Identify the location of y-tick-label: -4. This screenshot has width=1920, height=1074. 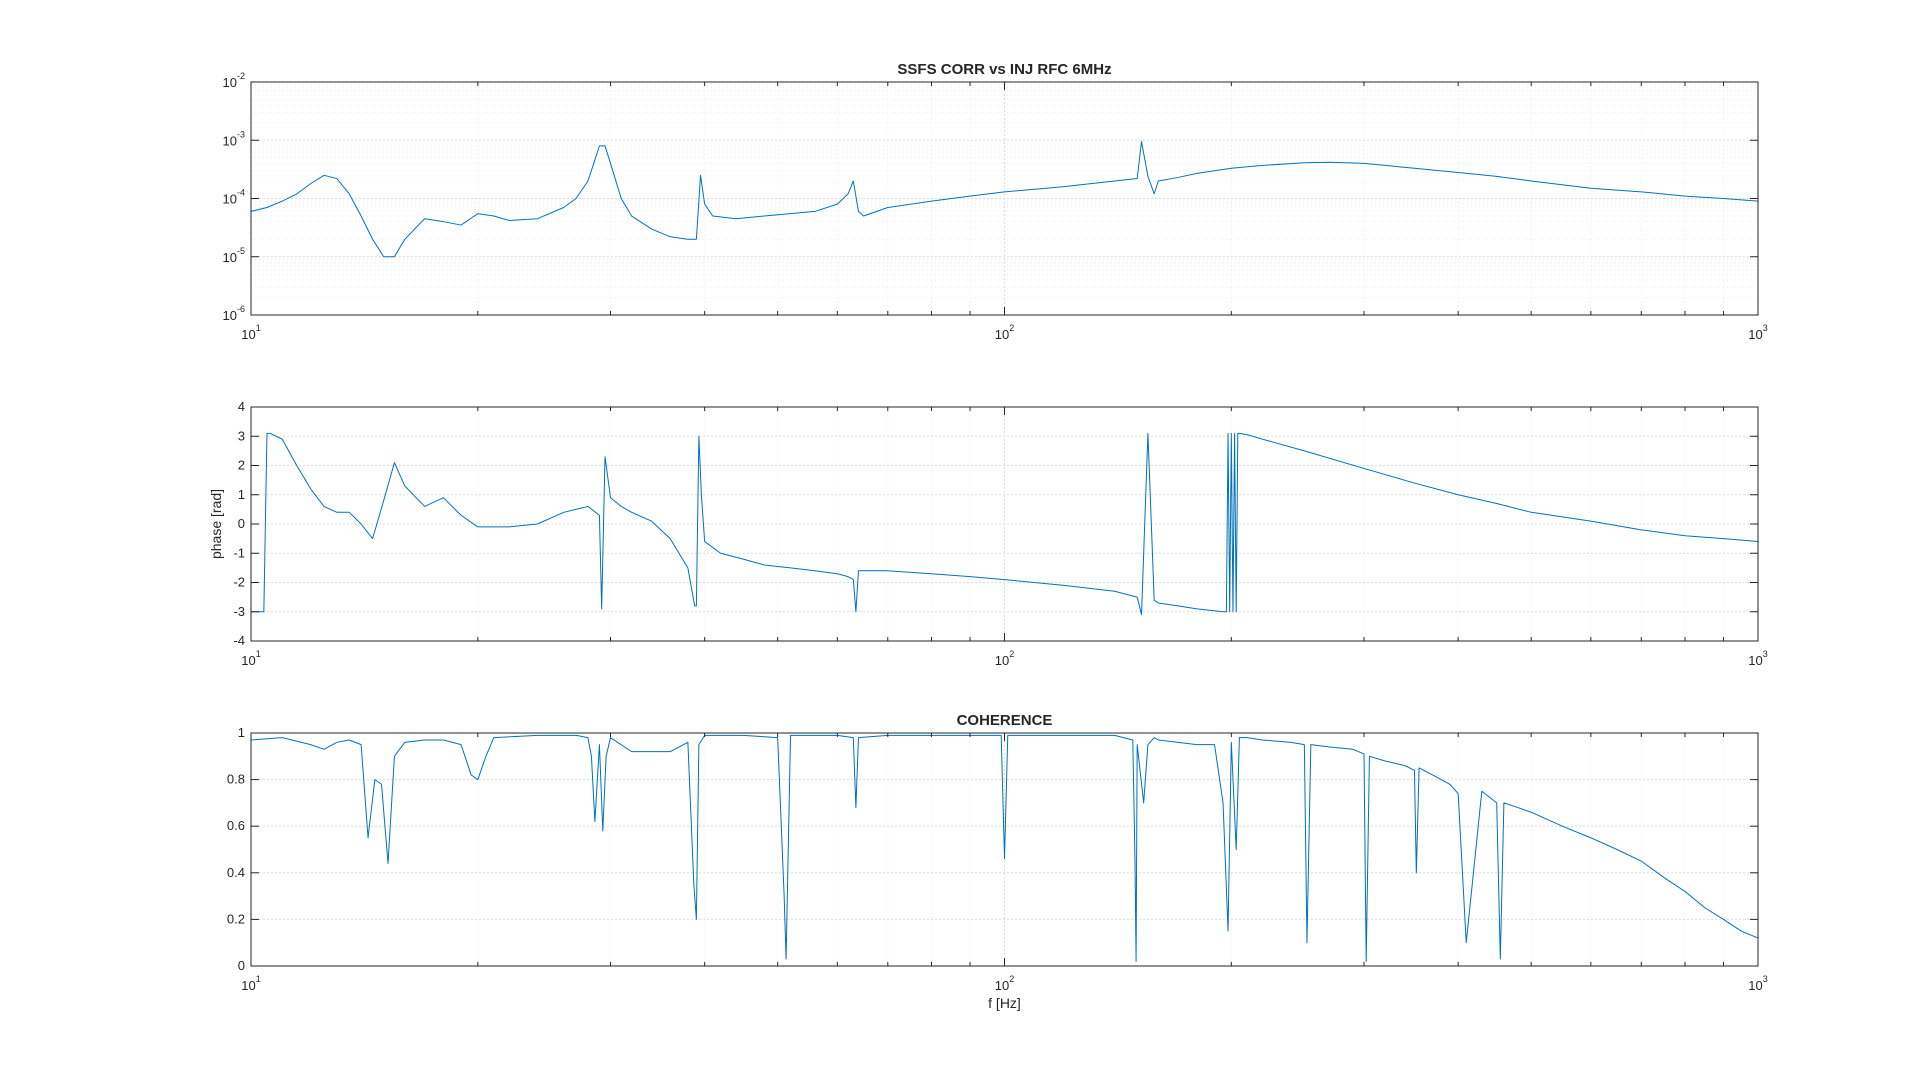
(239, 640).